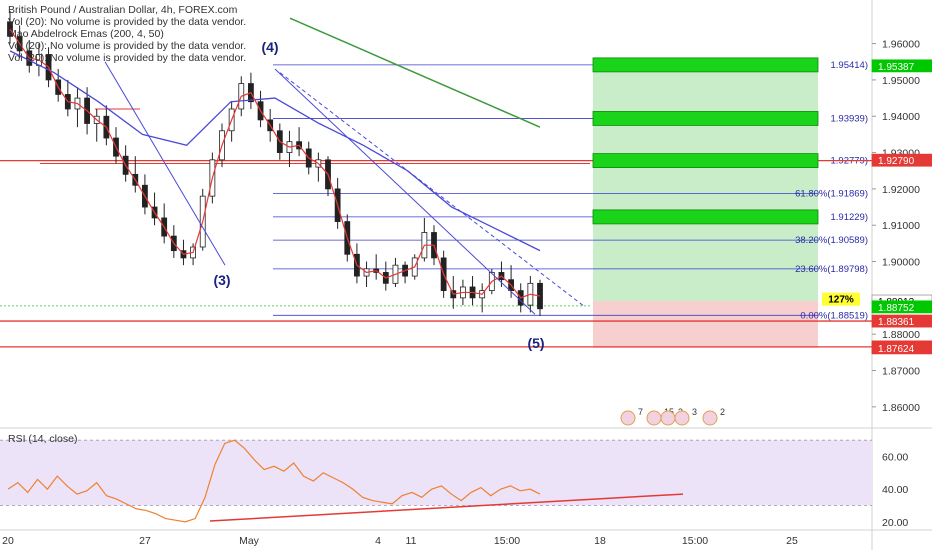 The height and width of the screenshot is (550, 932). I want to click on time-axis-label: 20, so click(8, 541).